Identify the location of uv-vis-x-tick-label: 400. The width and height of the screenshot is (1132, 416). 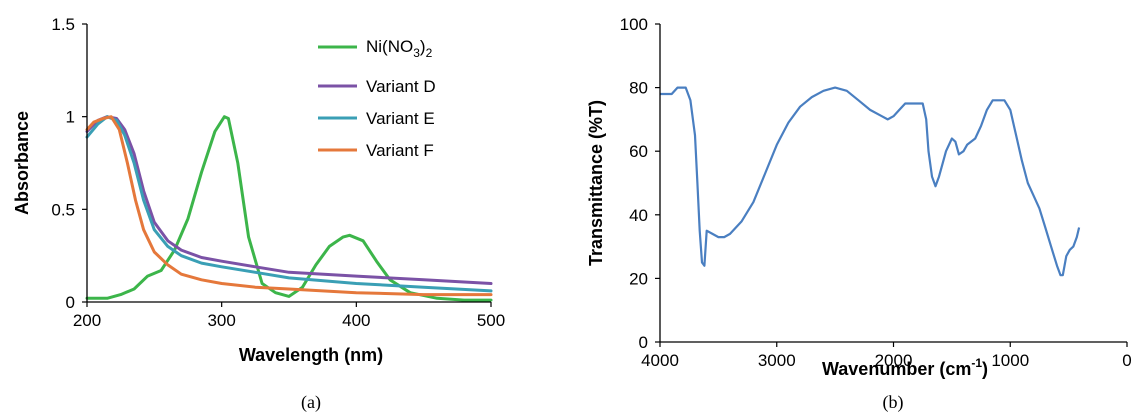
(356, 320).